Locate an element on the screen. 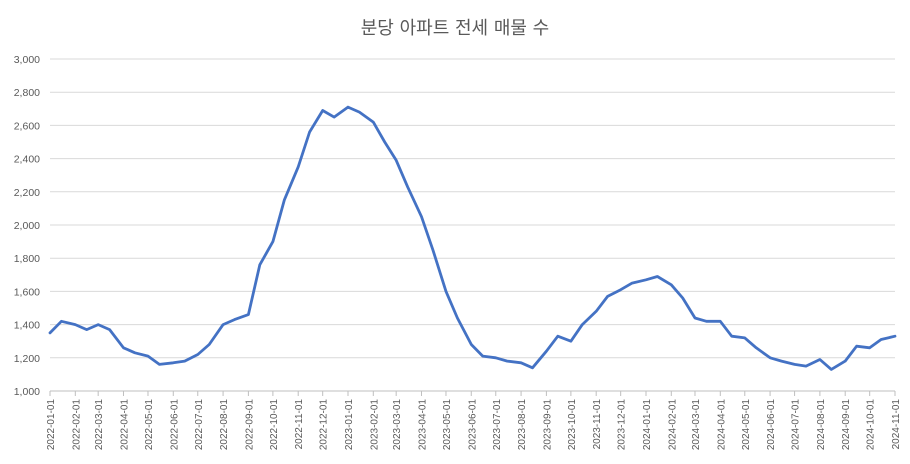  x-tick-label: 2022-07-01 is located at coordinates (199, 425).